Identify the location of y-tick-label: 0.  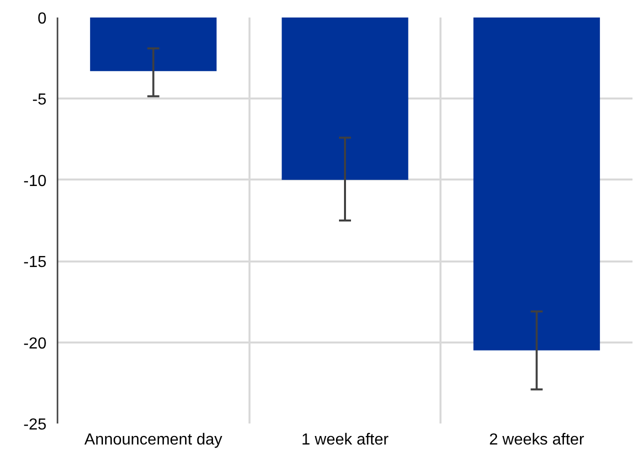
(42, 19).